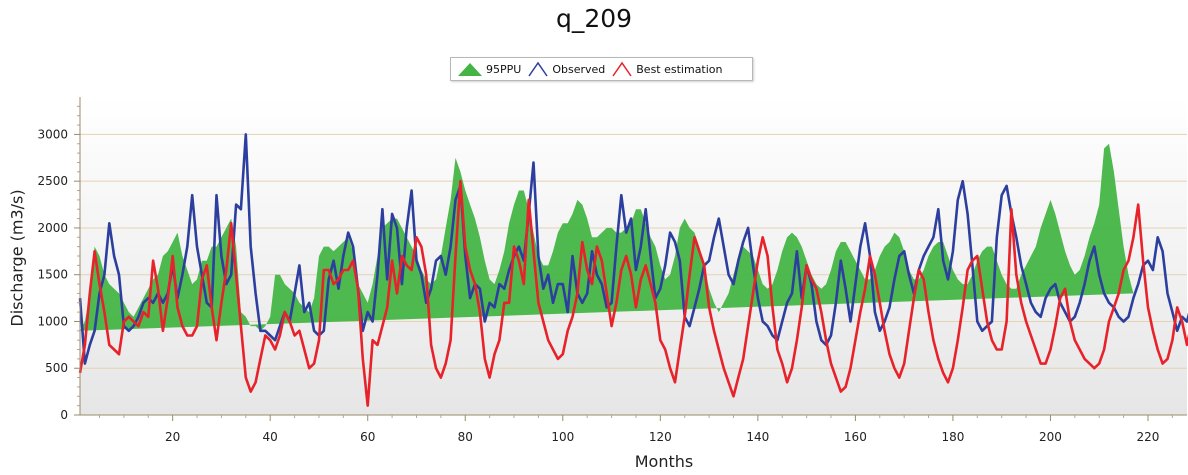 The height and width of the screenshot is (475, 1188). I want to click on band-swatch-icon, so click(470, 69).